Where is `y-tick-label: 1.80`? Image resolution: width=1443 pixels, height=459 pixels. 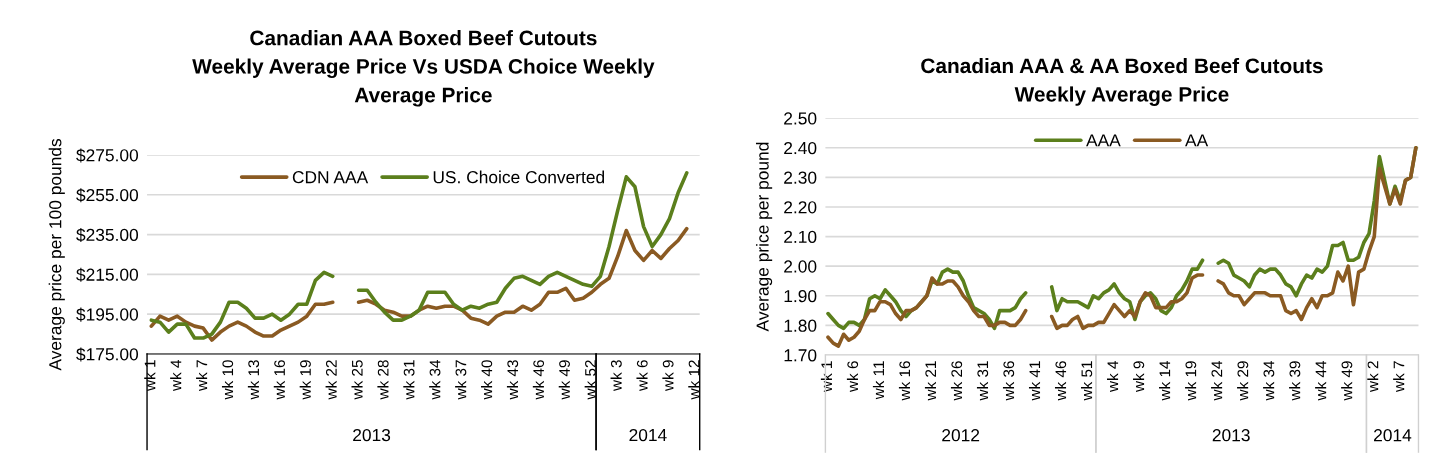
y-tick-label: 1.80 is located at coordinates (800, 325).